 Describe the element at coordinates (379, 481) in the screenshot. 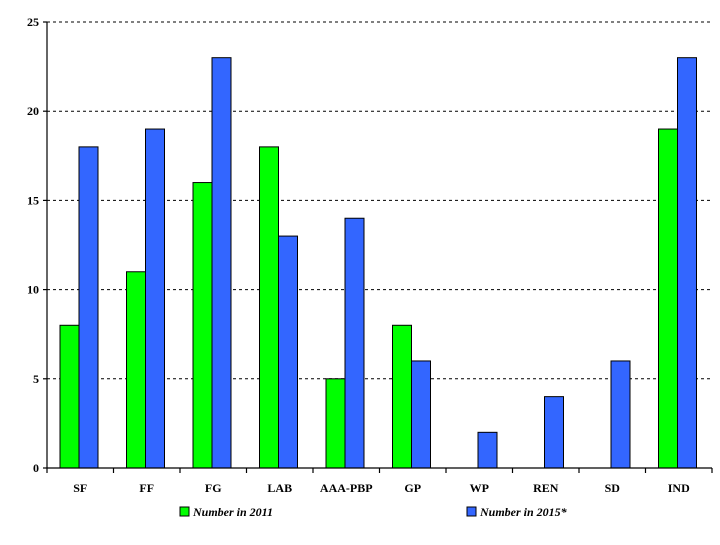

I see `x-axis-ticks: SF FF FG LAB AAA-PBP GP WP REN SD IND` at that location.